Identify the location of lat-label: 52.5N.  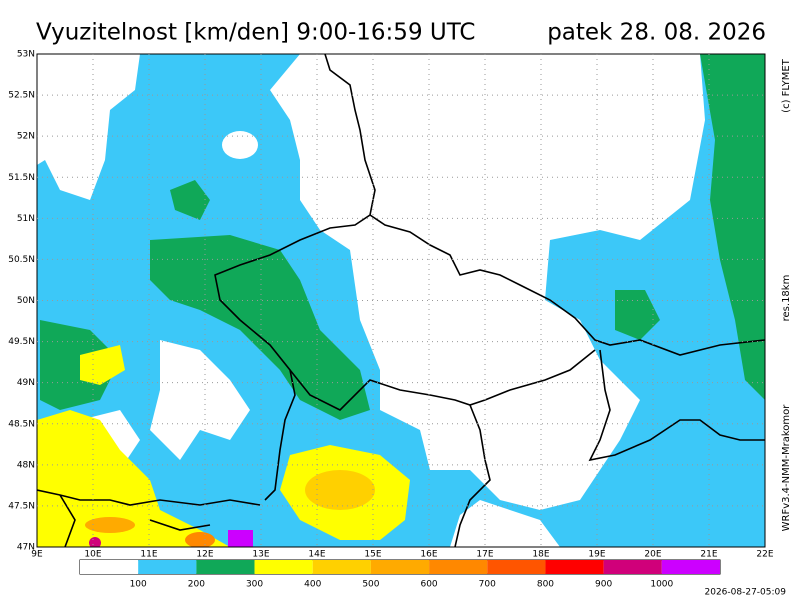
(21, 96).